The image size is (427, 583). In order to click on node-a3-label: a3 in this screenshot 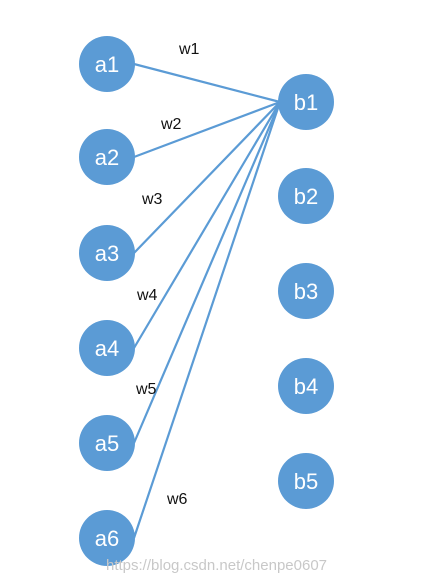, I will do `click(107, 253)`.